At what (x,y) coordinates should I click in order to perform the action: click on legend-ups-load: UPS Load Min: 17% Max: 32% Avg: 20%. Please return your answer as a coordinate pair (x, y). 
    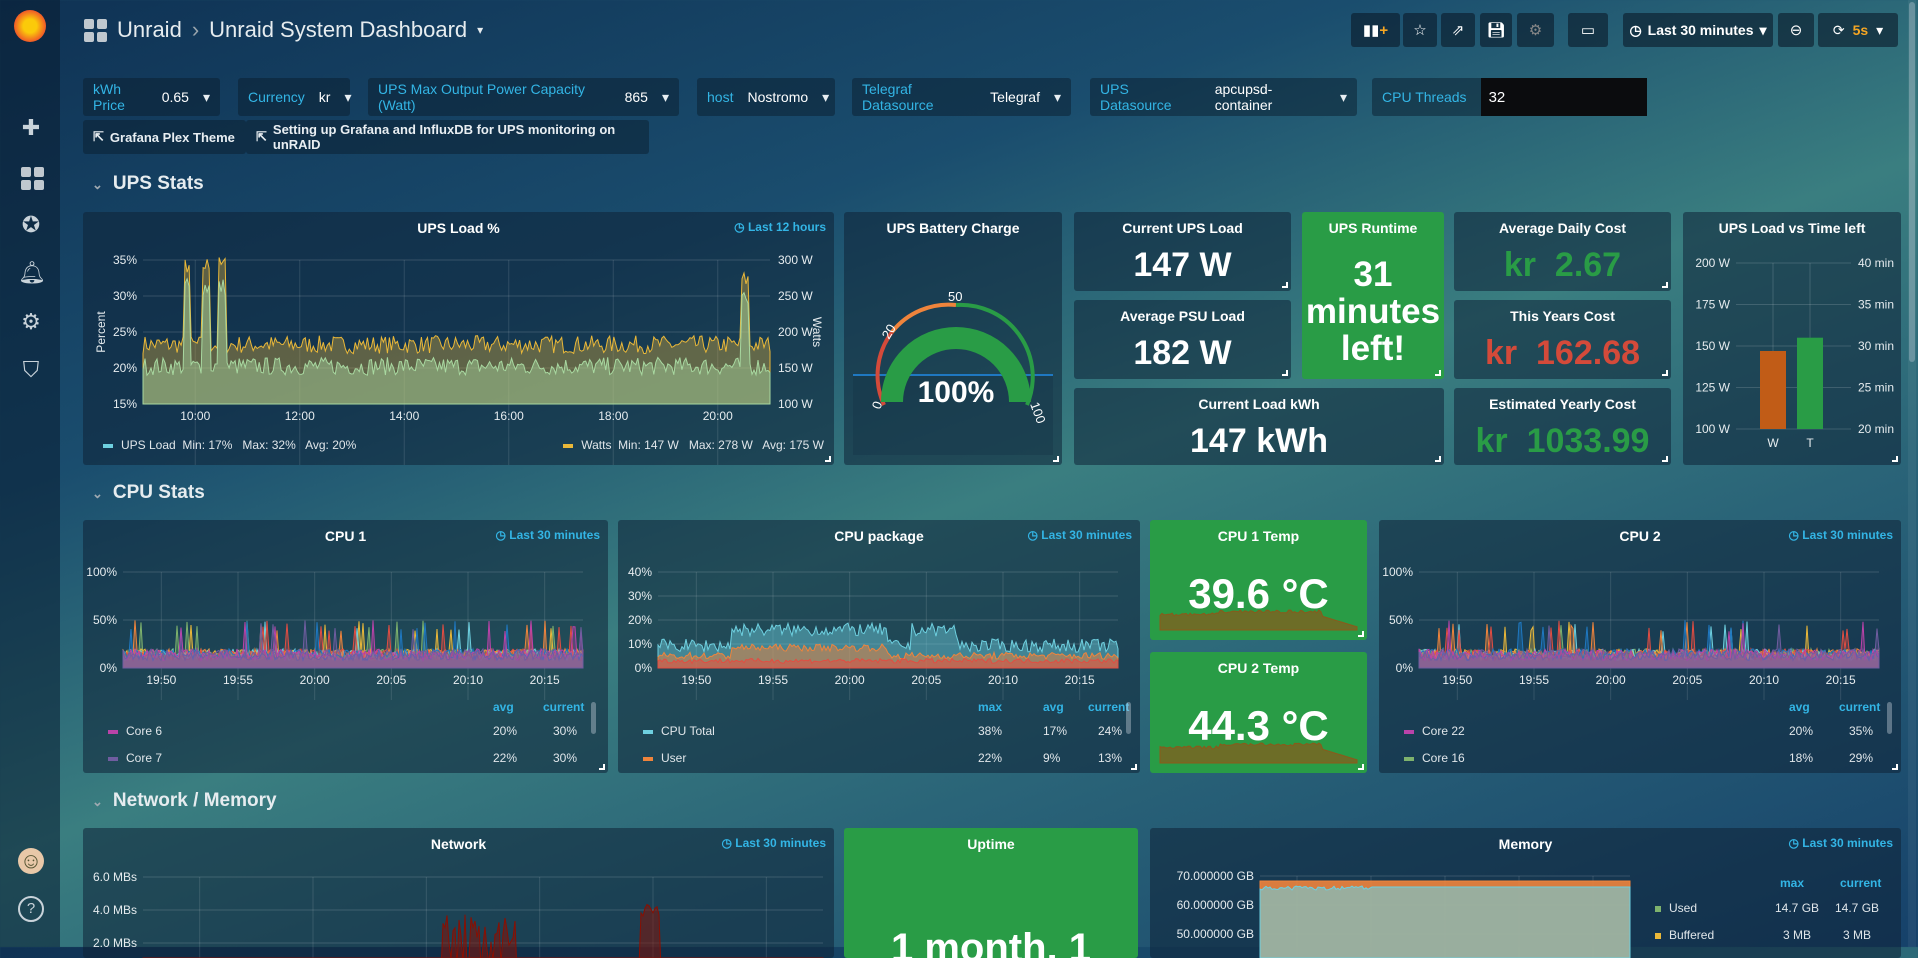
    Looking at the image, I should click on (229, 445).